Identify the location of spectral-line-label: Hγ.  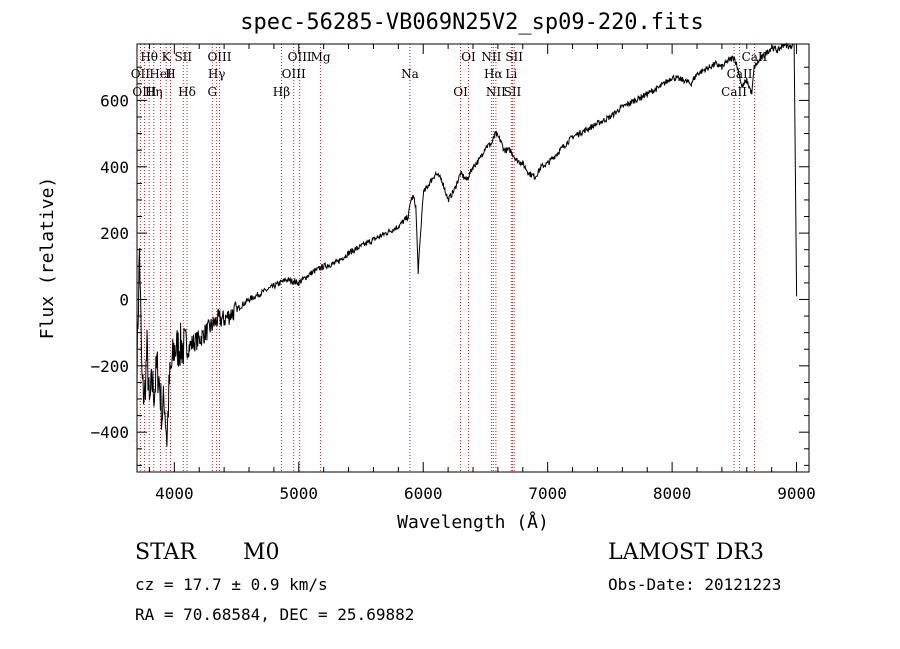
(217, 74).